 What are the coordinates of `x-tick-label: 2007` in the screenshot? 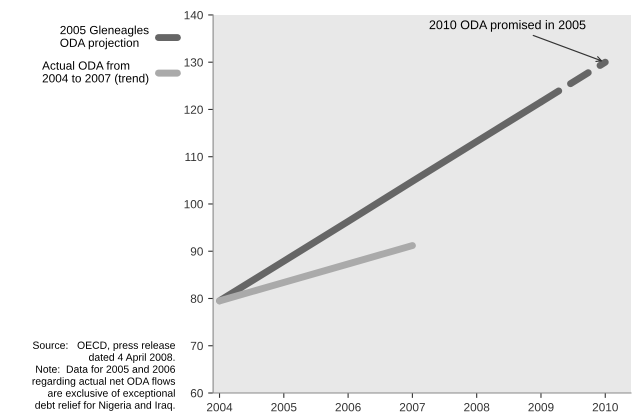 It's located at (412, 407).